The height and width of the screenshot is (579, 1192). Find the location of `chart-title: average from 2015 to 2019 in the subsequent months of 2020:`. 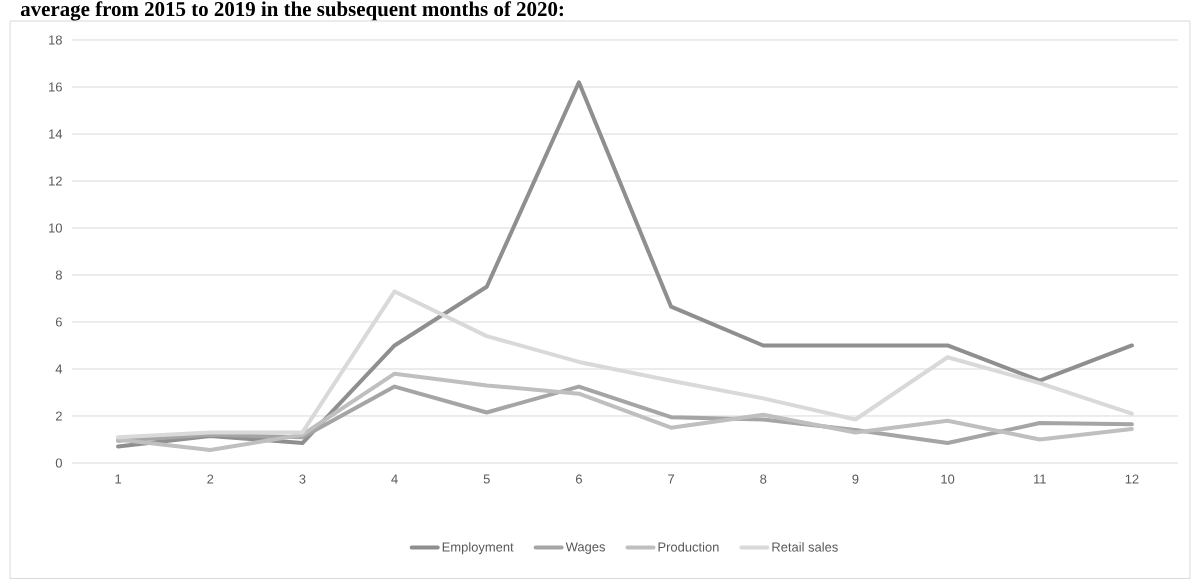

chart-title: average from 2015 to 2019 in the subsequent months of 2020: is located at coordinates (292, 11).